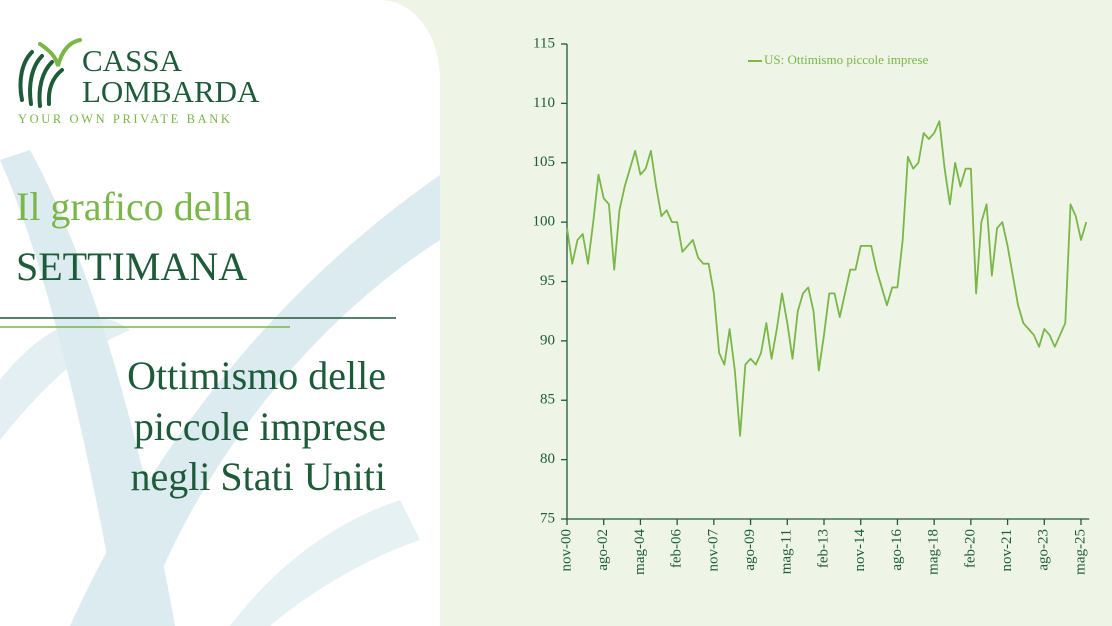 The image size is (1112, 626). Describe the element at coordinates (787, 551) in the screenshot. I see `x-tick-label: mag-11` at that location.